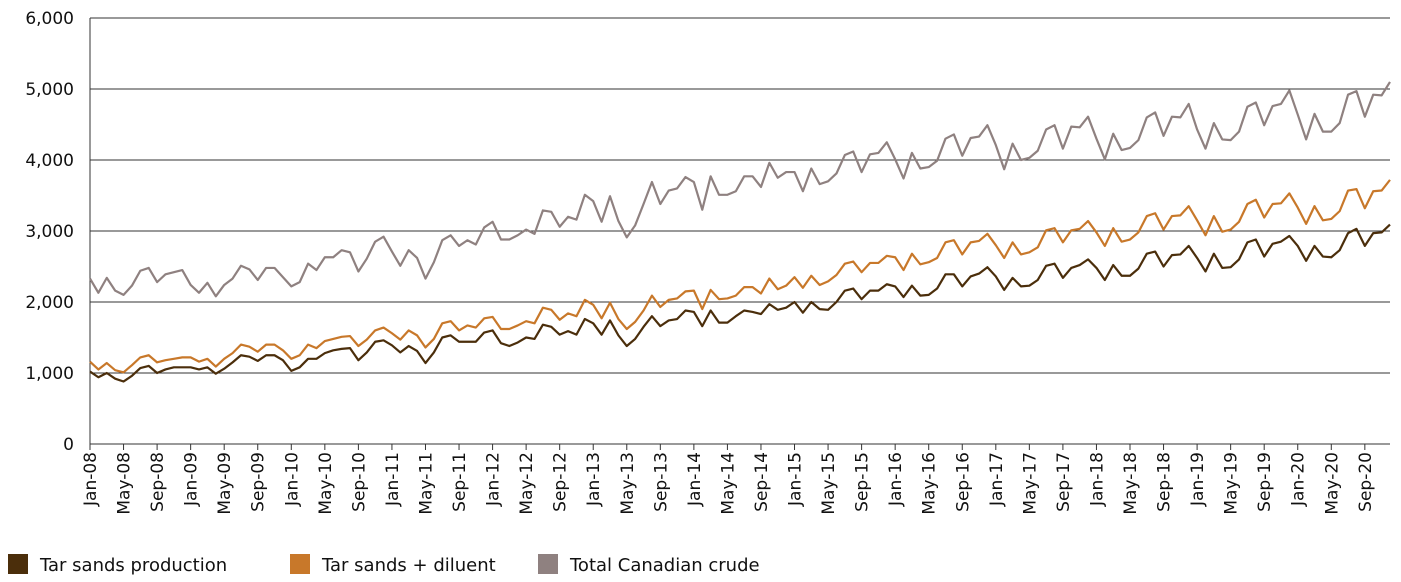 This screenshot has height=582, width=1401. I want to click on y-tick-label: 0, so click(68, 445).